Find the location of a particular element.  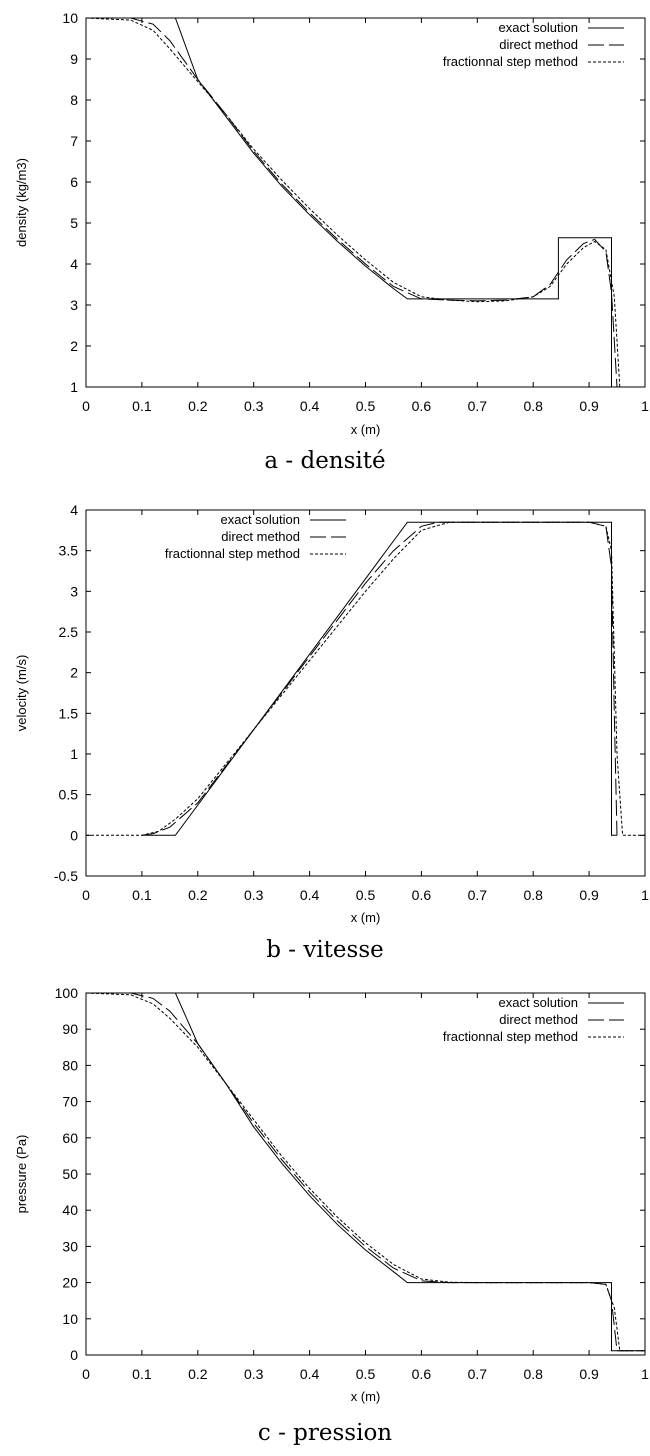

y-tick-label: 100 is located at coordinates (67, 993).